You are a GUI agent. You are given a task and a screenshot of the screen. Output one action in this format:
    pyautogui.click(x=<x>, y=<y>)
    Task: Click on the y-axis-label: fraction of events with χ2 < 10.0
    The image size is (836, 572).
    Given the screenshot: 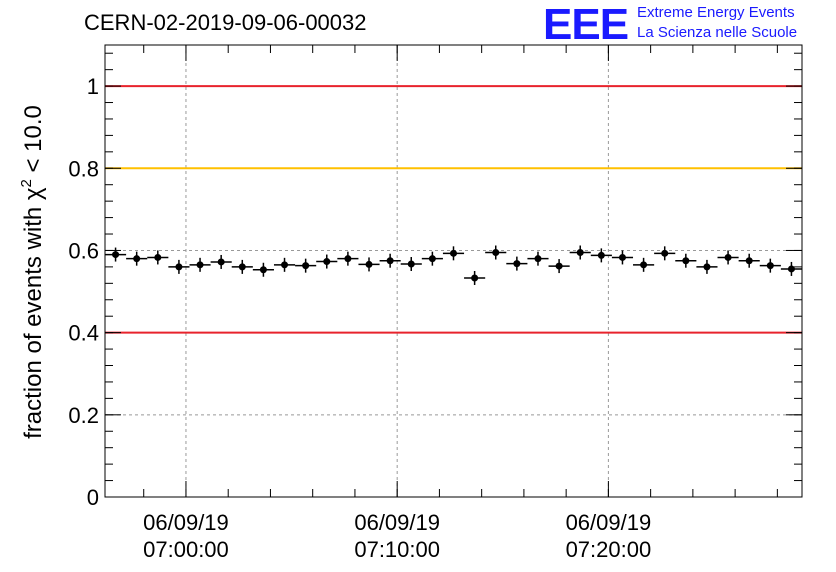 What is the action you would take?
    pyautogui.click(x=32, y=272)
    